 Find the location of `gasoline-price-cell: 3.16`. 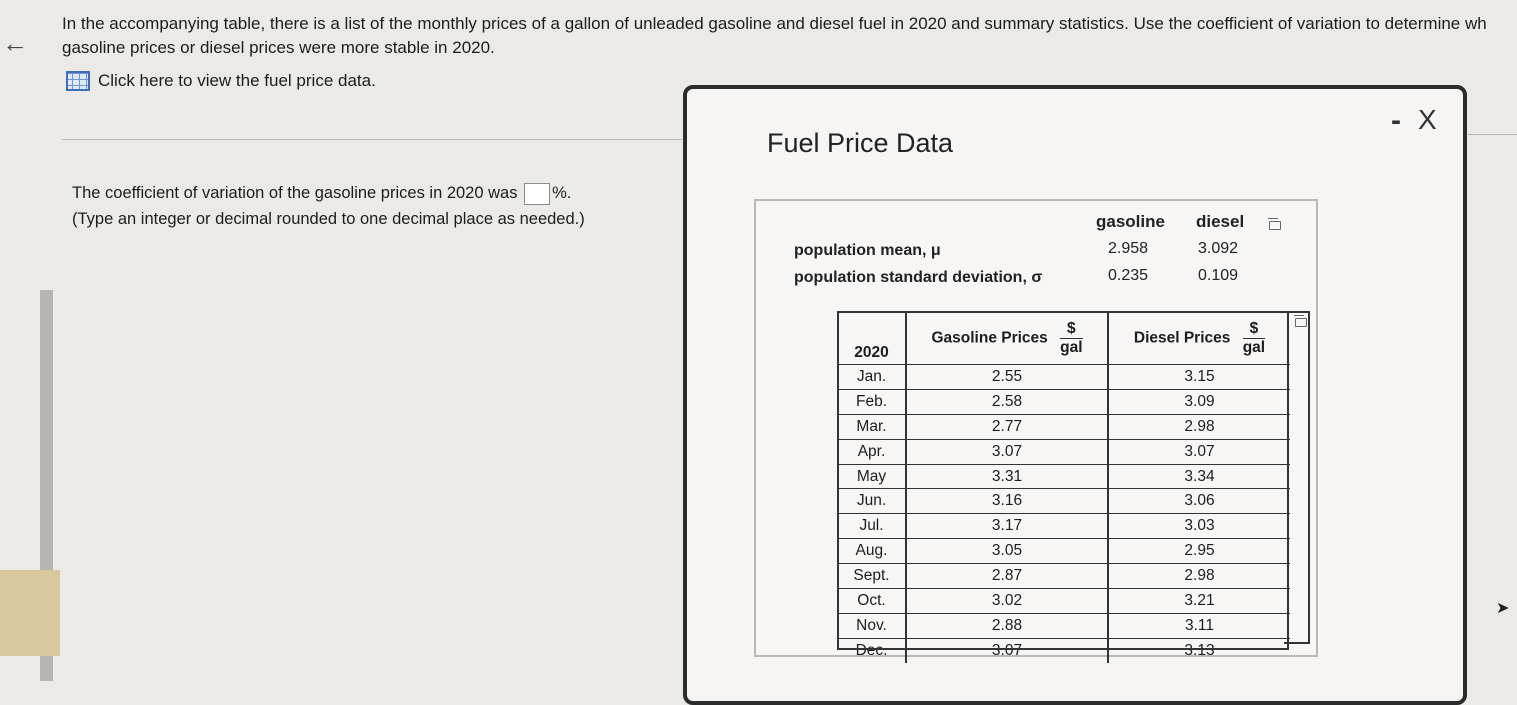

gasoline-price-cell: 3.16 is located at coordinates (1007, 501).